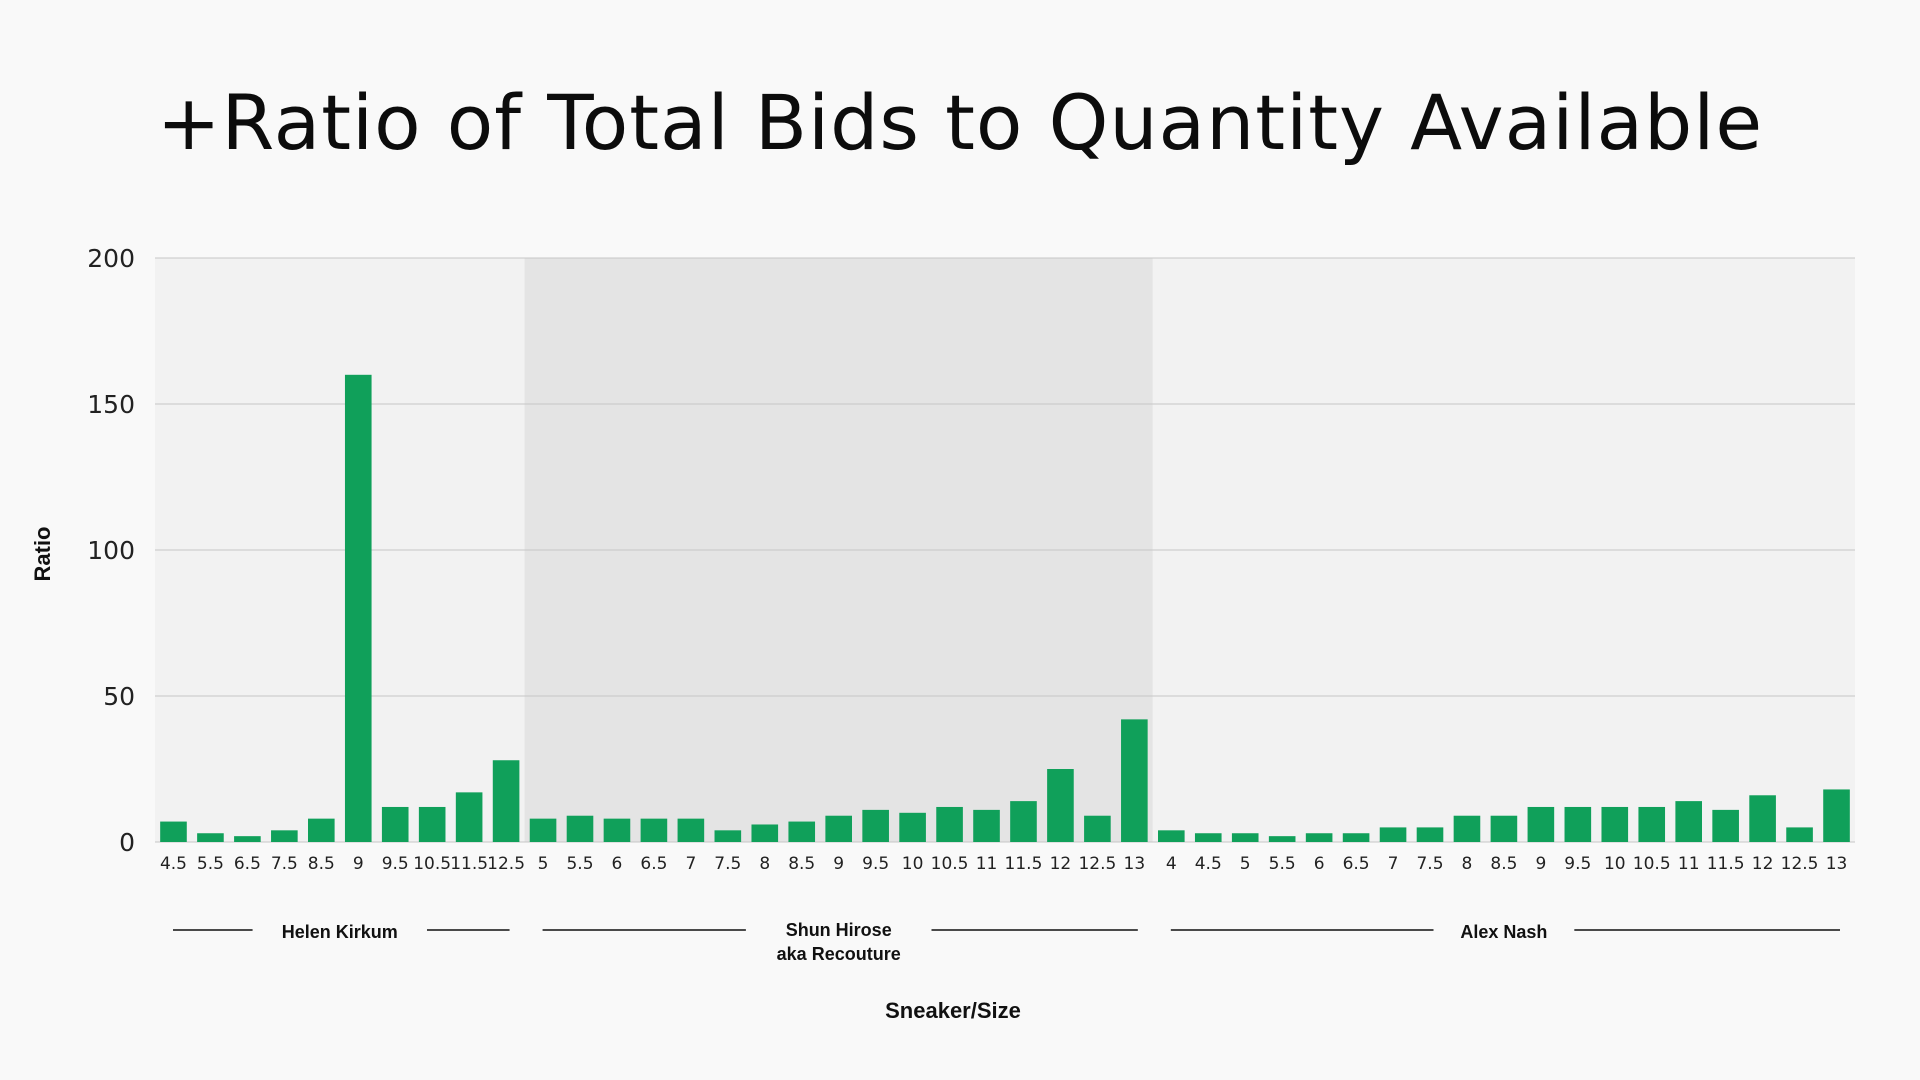 Image resolution: width=1920 pixels, height=1080 pixels. Describe the element at coordinates (127, 842) in the screenshot. I see `y-tick-label: 0` at that location.